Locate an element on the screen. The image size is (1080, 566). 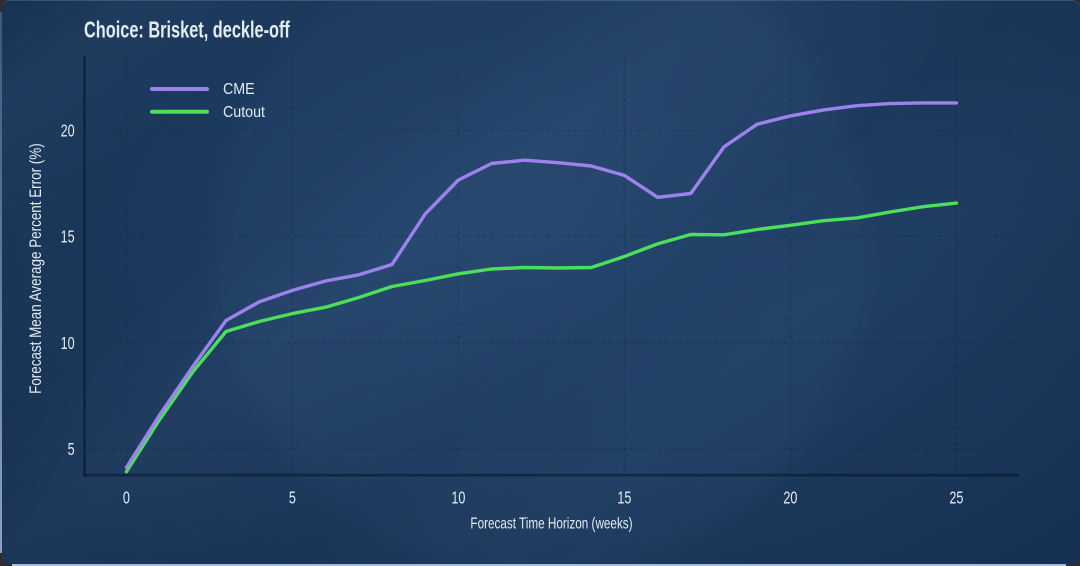
svg-text:Forecast Mean Average Percent: Forecast Mean Average Percent Error (%) is located at coordinates (36, 268).